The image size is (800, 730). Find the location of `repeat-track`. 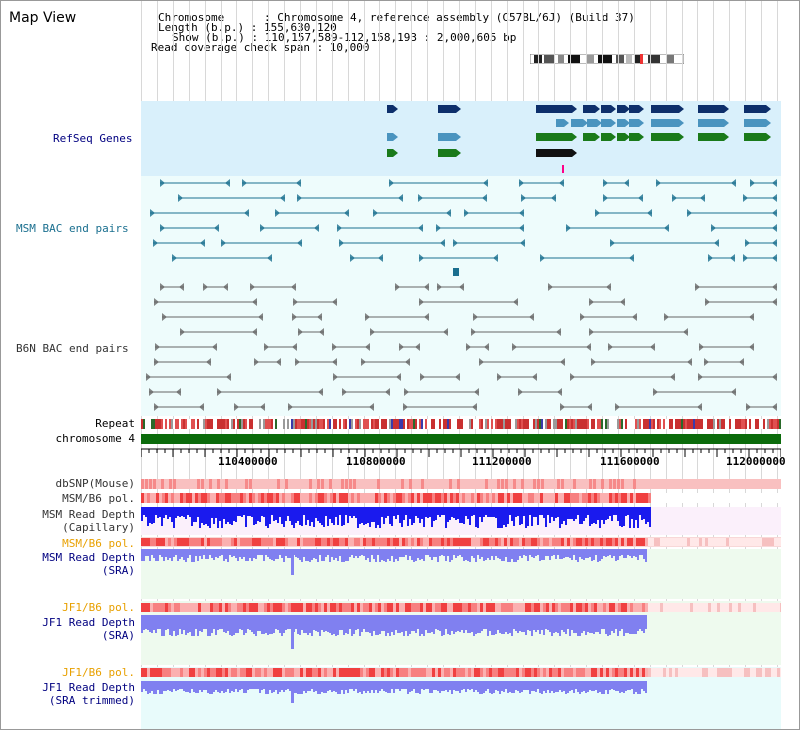

repeat-track is located at coordinates (461, 424).